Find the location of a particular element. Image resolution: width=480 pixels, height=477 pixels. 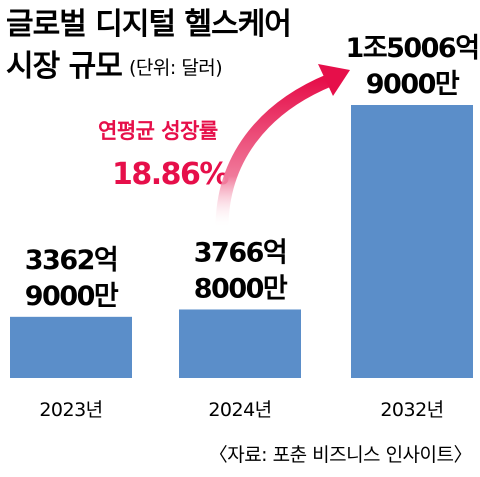

growth-rate-value: 18.86% is located at coordinates (170, 174).